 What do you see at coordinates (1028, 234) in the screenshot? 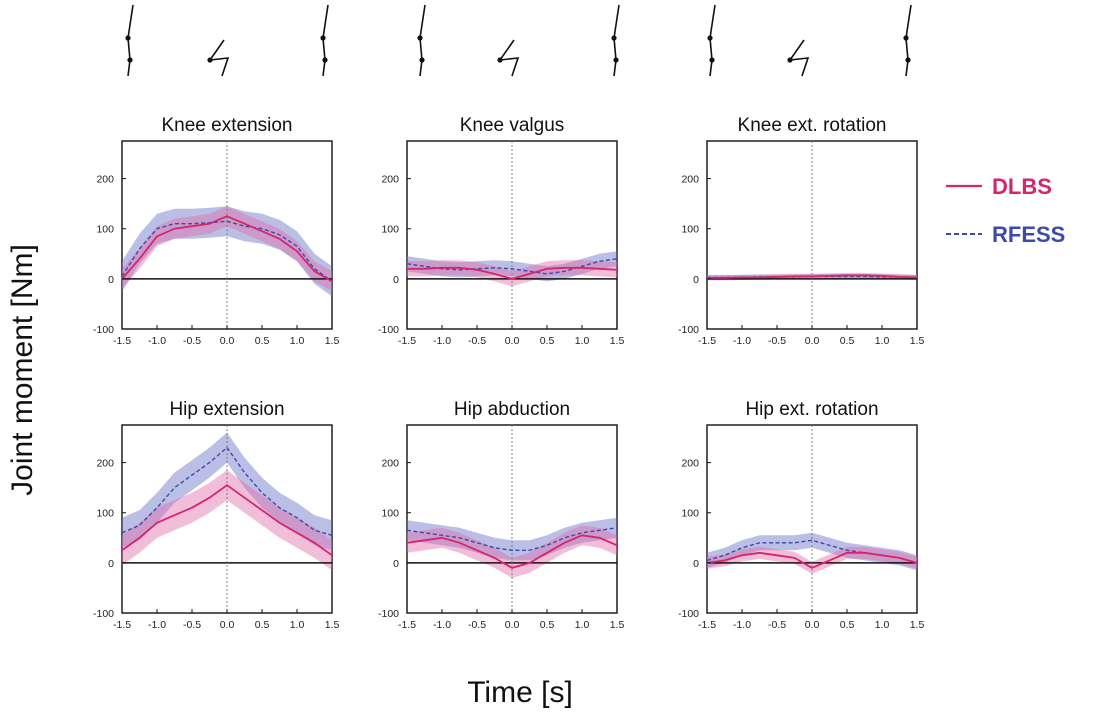
I see `legend-rfess-label: RFESS` at bounding box center [1028, 234].